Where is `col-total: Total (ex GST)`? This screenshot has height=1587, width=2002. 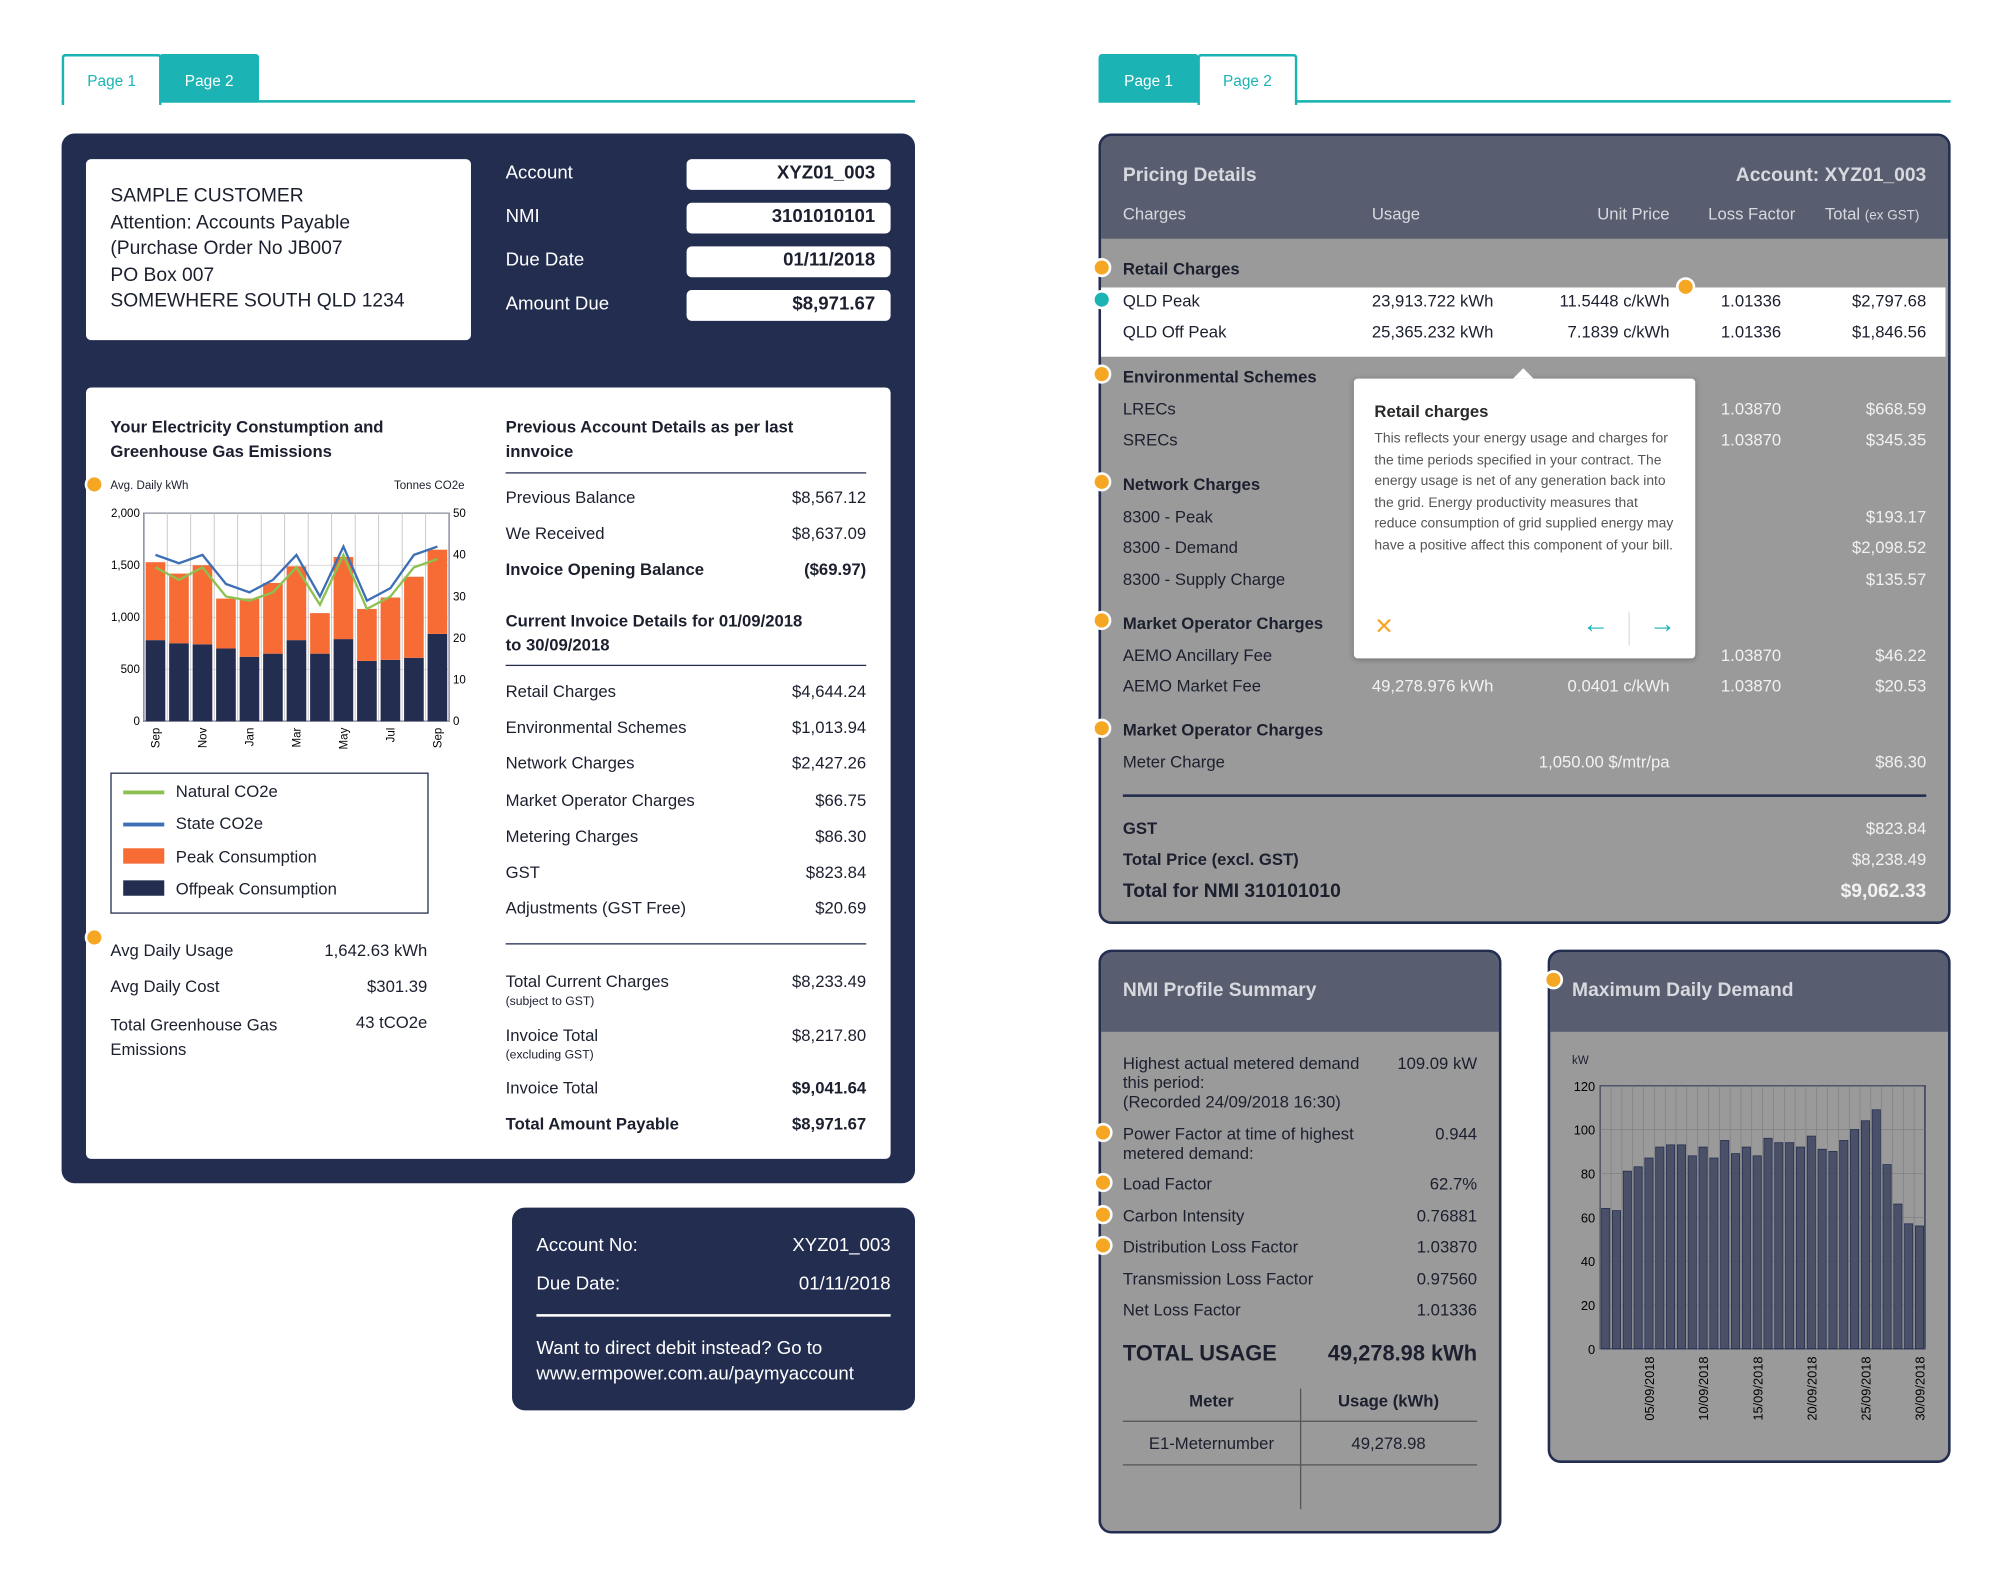 col-total: Total (ex GST) is located at coordinates (1872, 213).